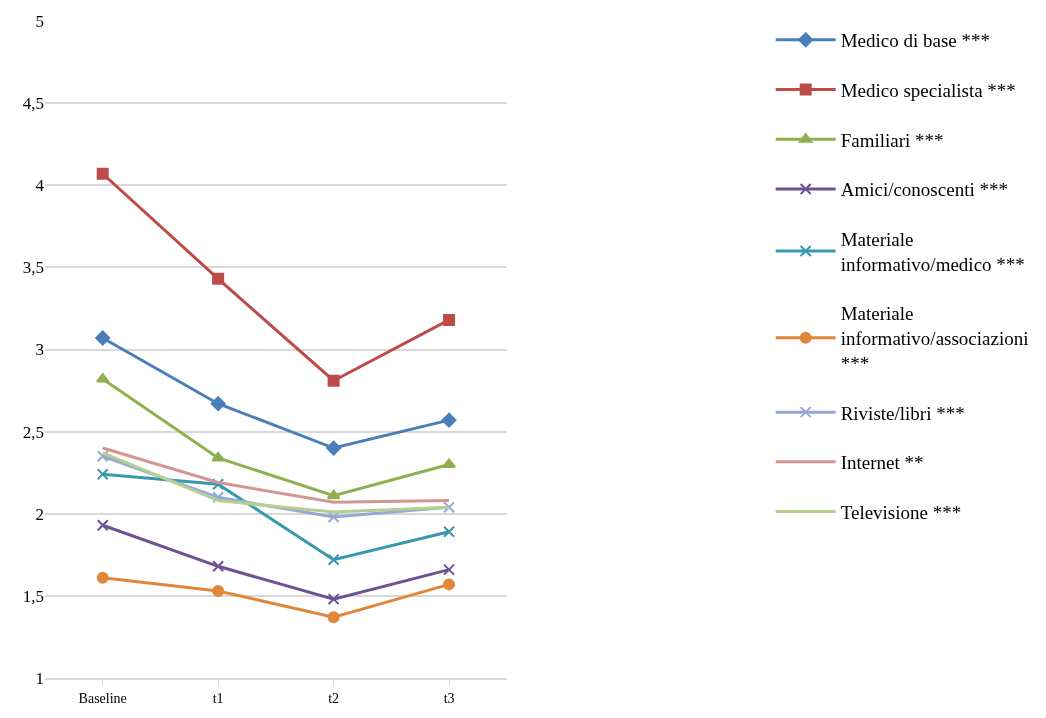 The image size is (1046, 718). Describe the element at coordinates (902, 413) in the screenshot. I see `legend-label: Riviste/libri ***` at that location.